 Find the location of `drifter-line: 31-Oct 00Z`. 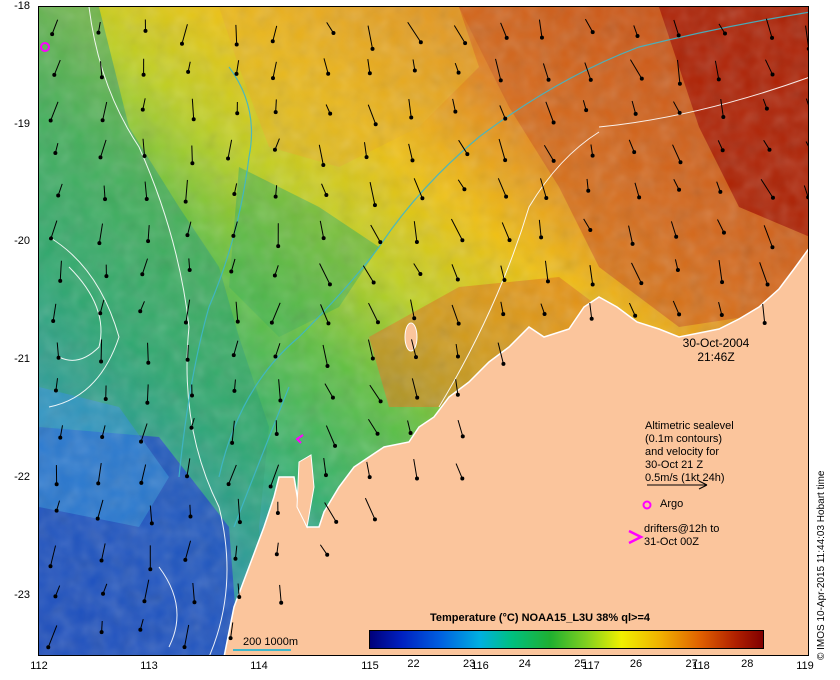

drifter-line: 31-Oct 00Z is located at coordinates (672, 542).